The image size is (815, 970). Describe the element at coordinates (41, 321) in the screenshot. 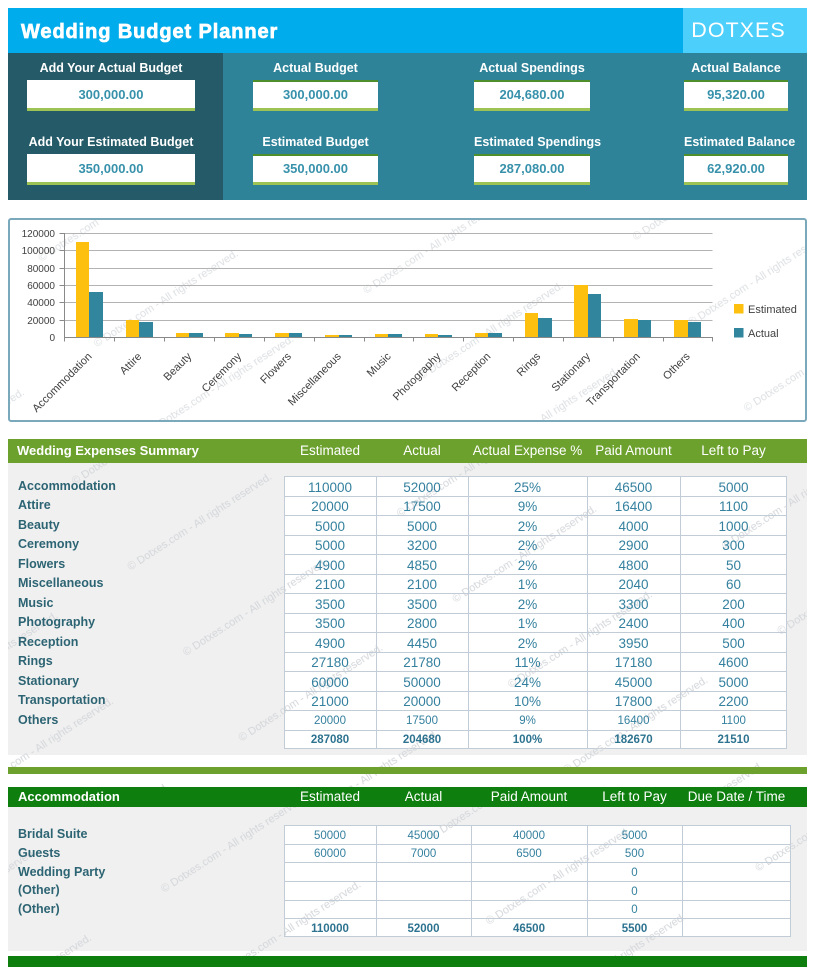

I see `svg-text: 20000` at that location.